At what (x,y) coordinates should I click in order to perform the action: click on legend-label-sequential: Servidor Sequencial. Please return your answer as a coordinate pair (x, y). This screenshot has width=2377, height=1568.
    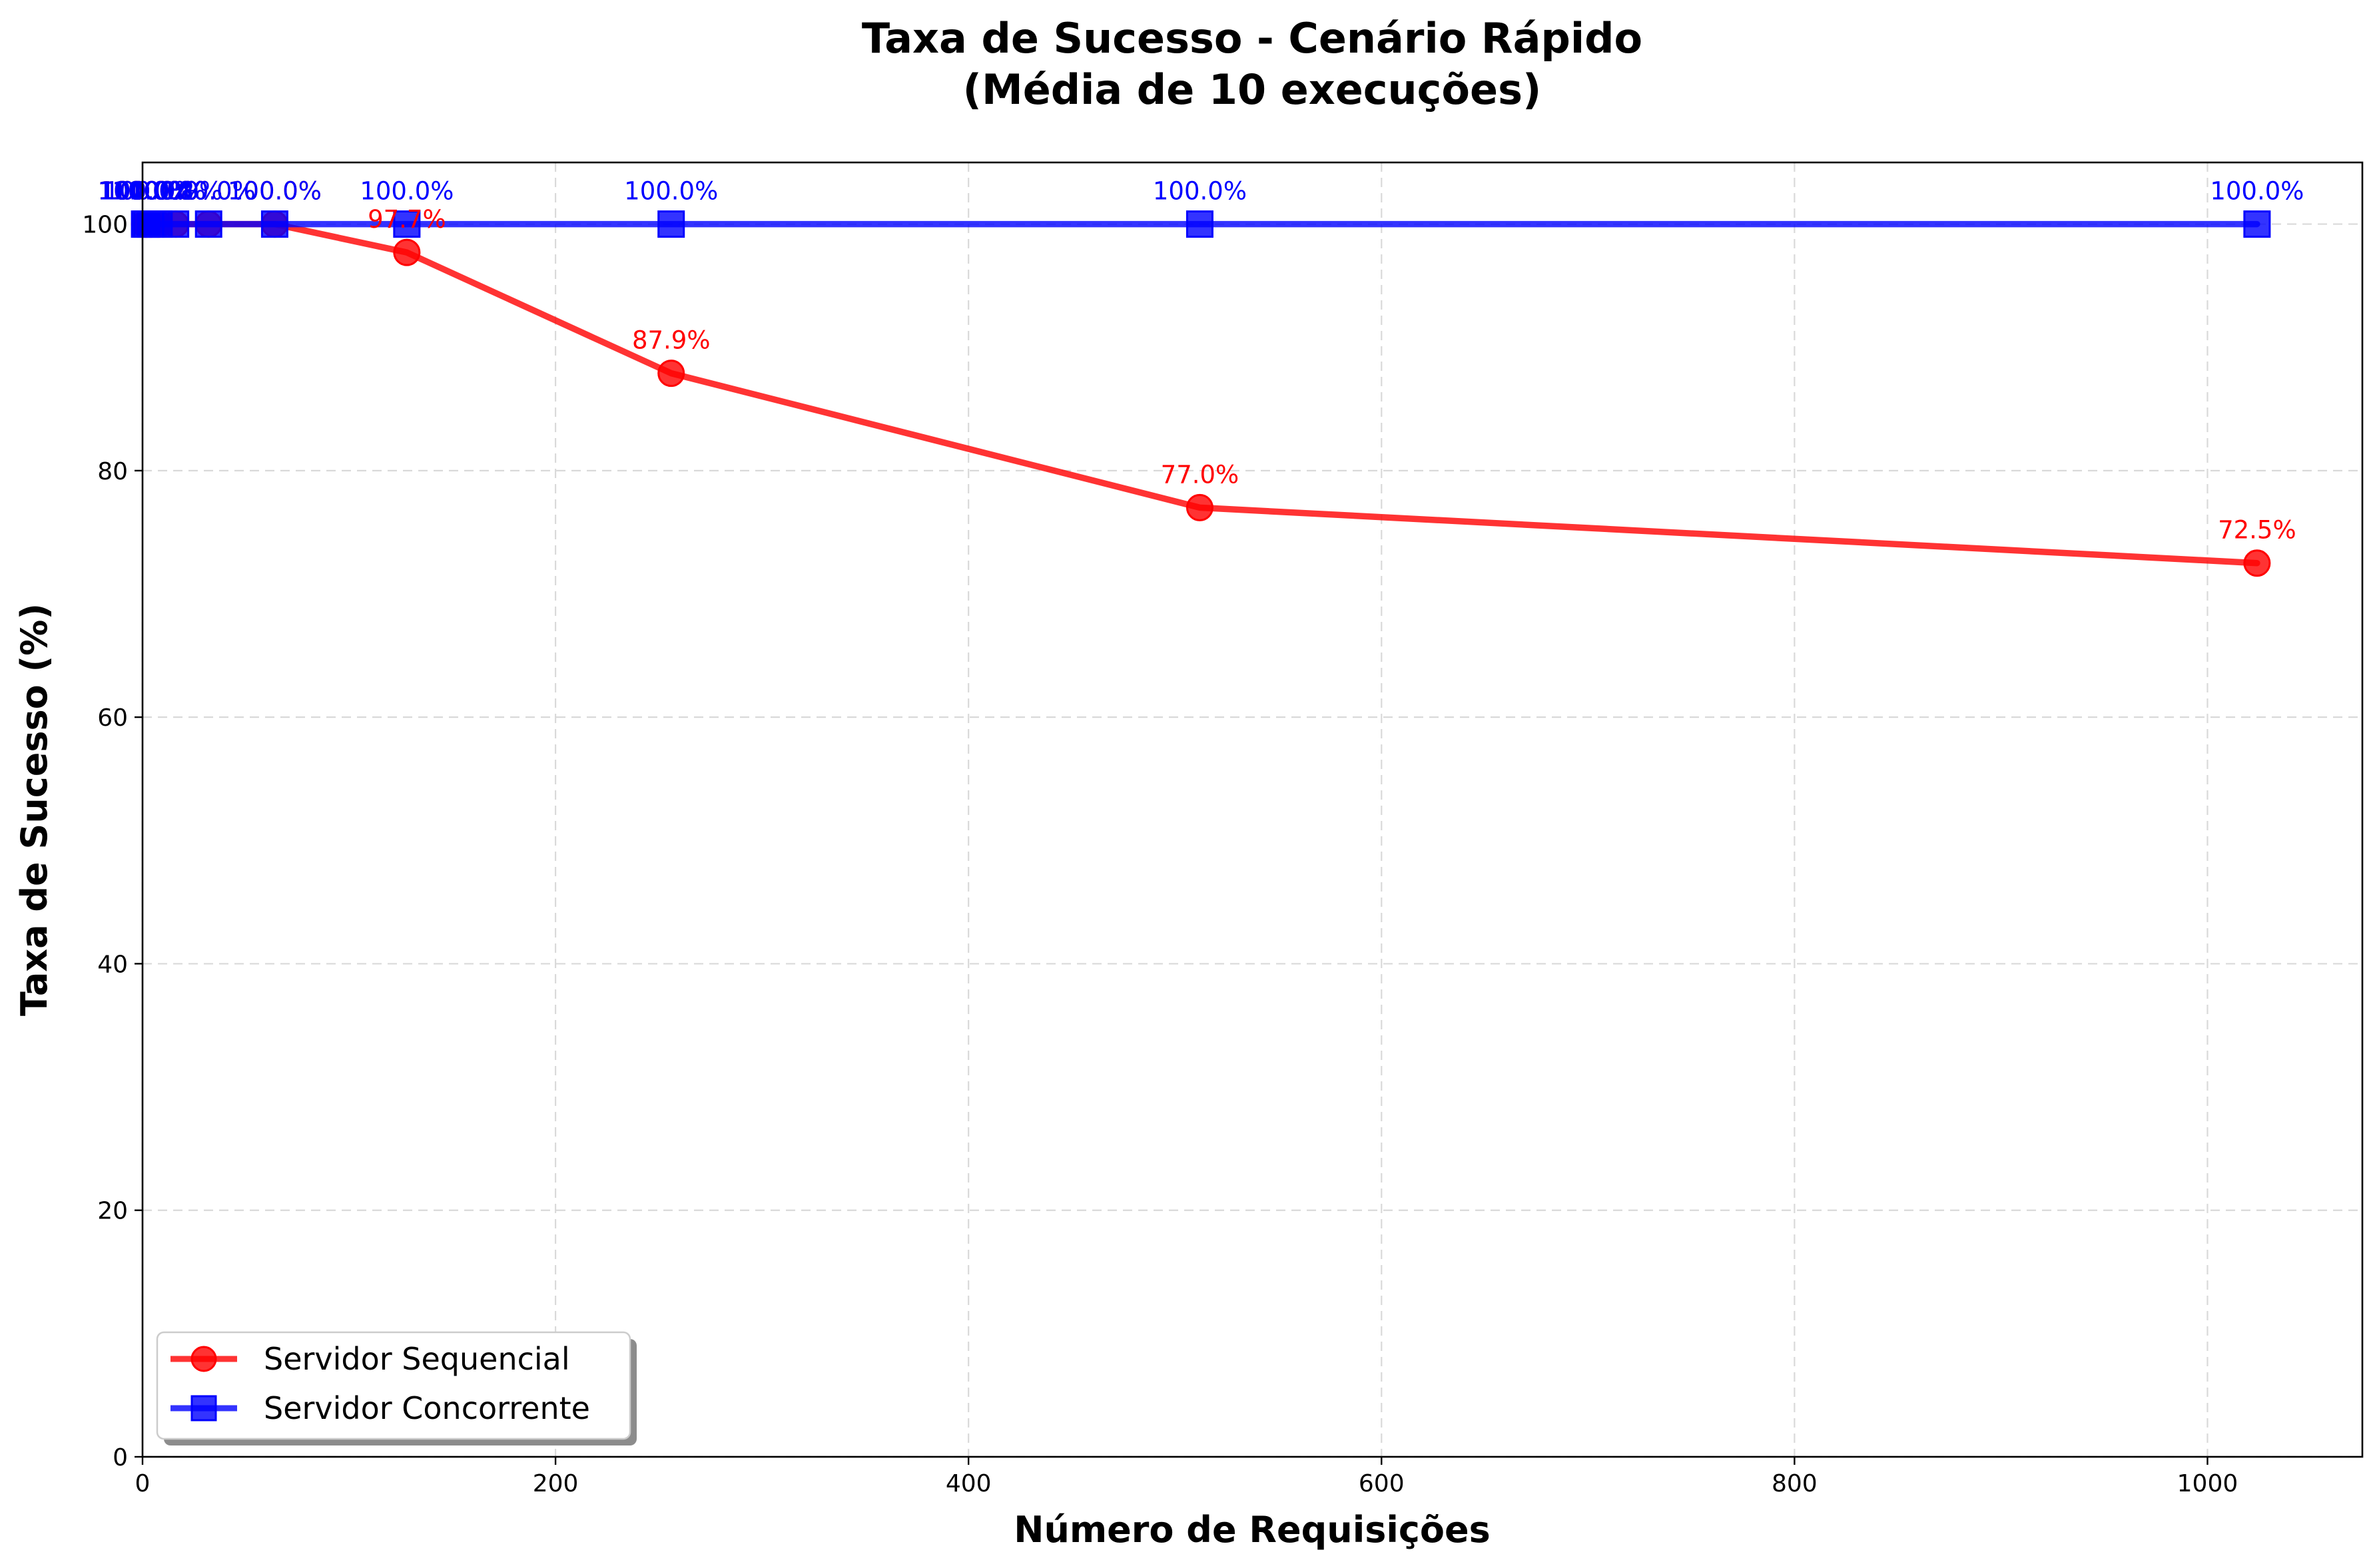
    Looking at the image, I should click on (417, 1359).